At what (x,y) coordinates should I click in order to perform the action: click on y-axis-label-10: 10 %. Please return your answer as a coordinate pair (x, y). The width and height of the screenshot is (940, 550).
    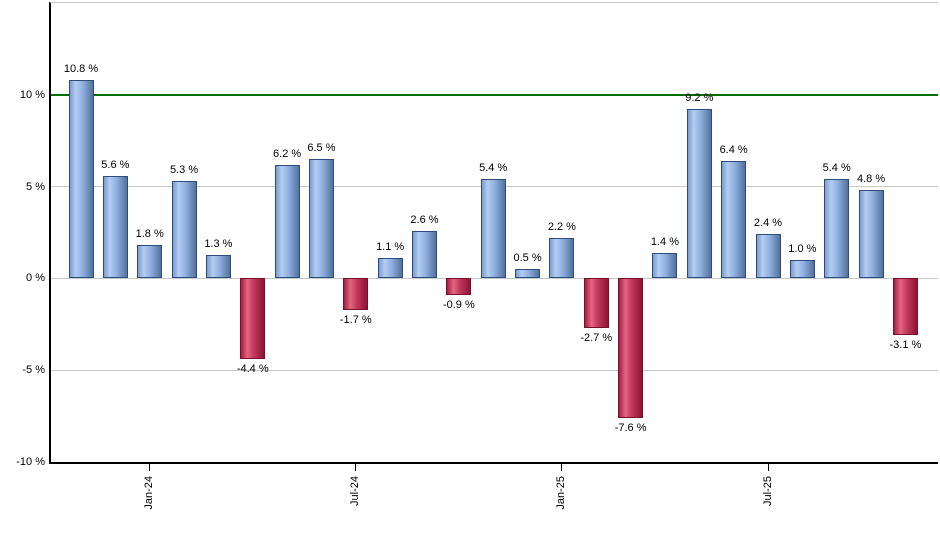
    Looking at the image, I should click on (32, 94).